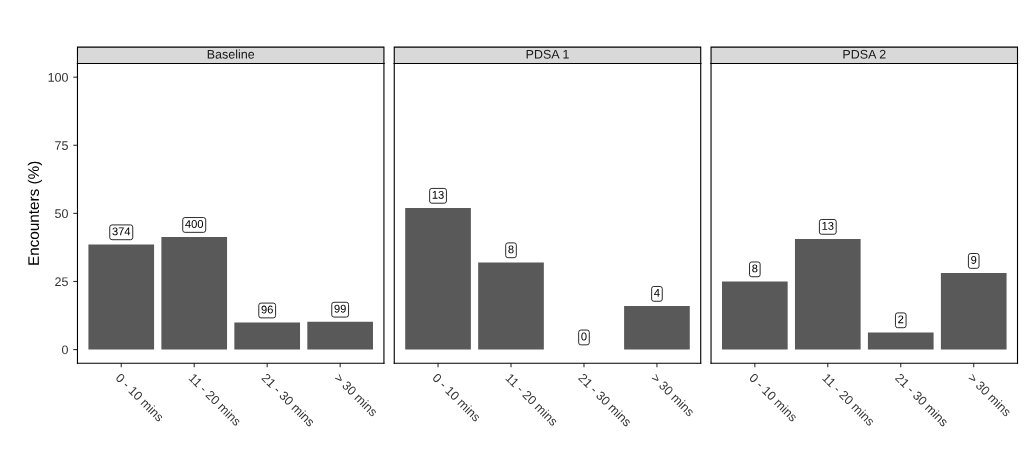  I want to click on y-tick-label: 25, so click(61, 282).